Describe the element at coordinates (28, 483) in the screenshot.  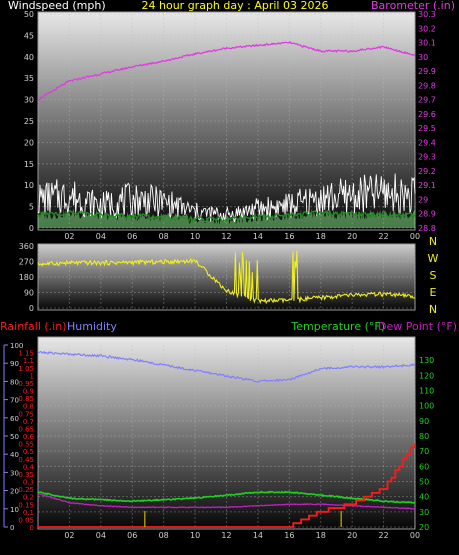
I see `y-tick-label-rainfall: 0.3` at that location.